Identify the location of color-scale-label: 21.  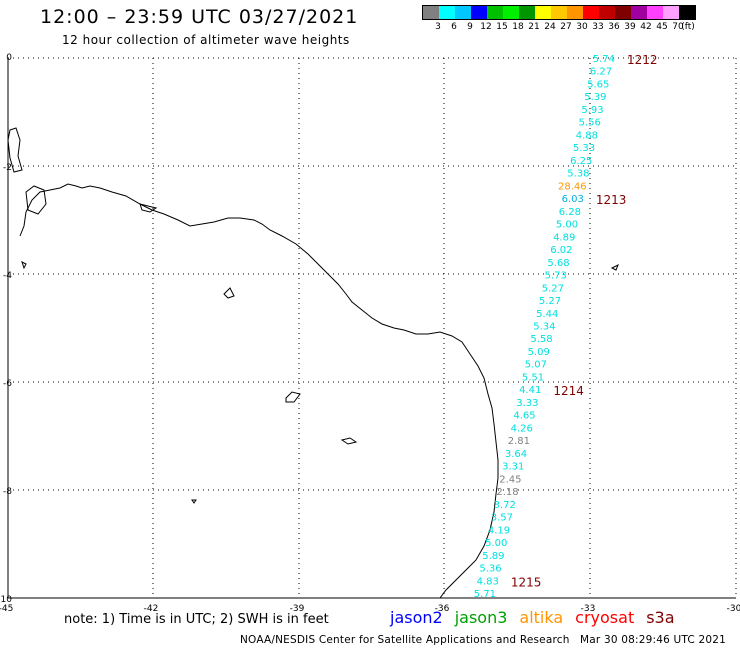
(534, 27).